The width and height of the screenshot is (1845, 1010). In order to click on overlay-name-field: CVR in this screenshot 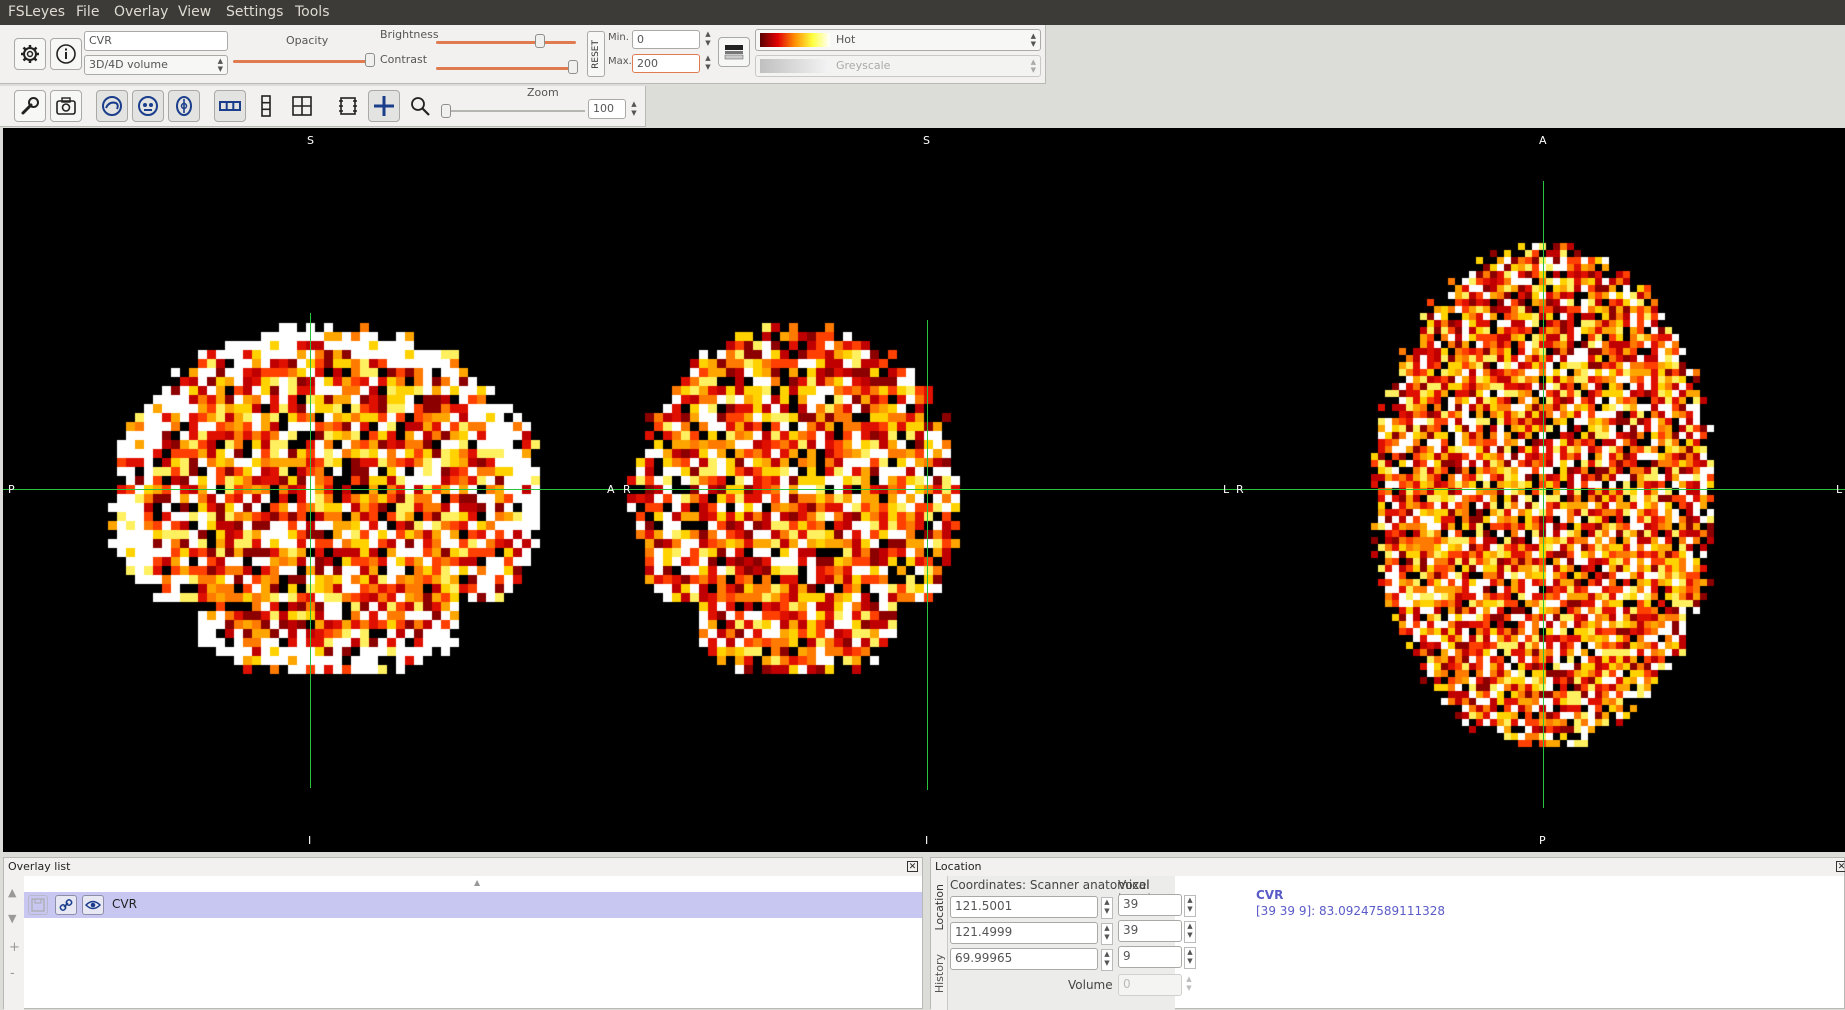, I will do `click(156, 41)`.